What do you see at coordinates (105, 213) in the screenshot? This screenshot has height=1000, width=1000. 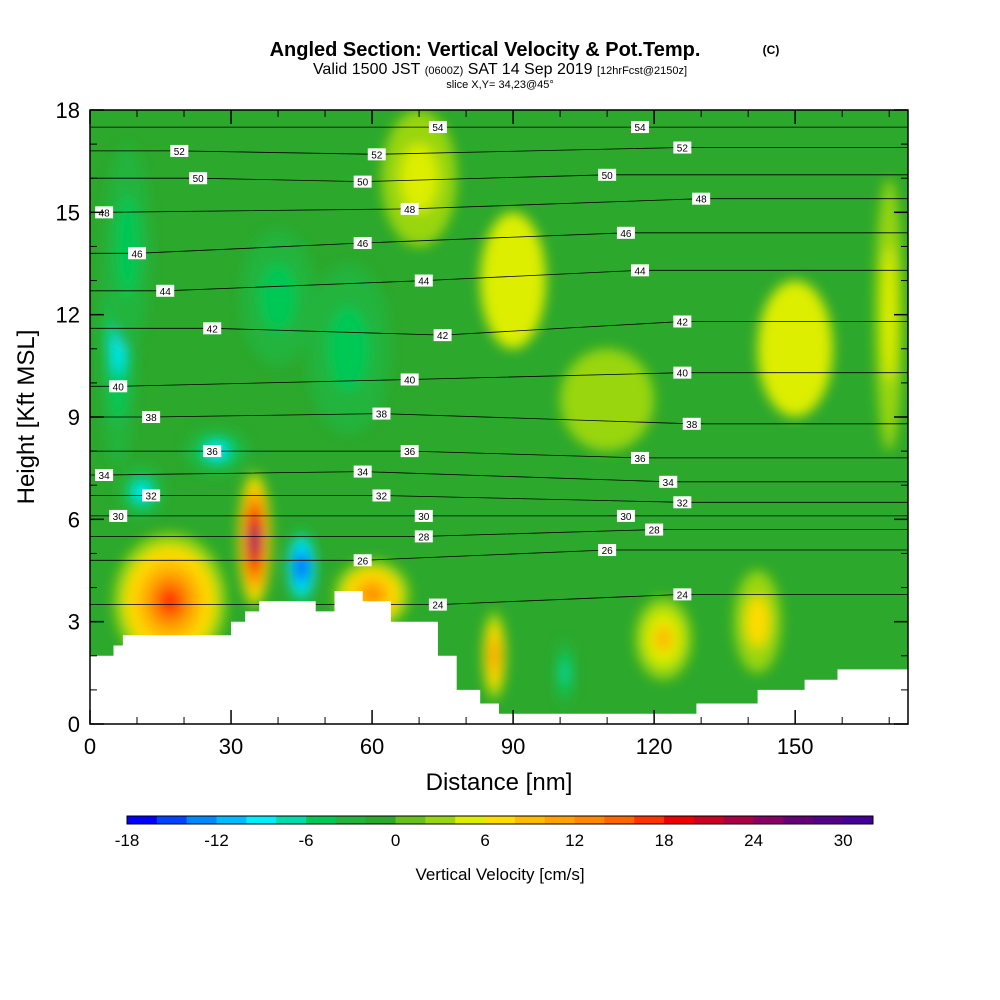 I see `isentrope-label-text: 48` at bounding box center [105, 213].